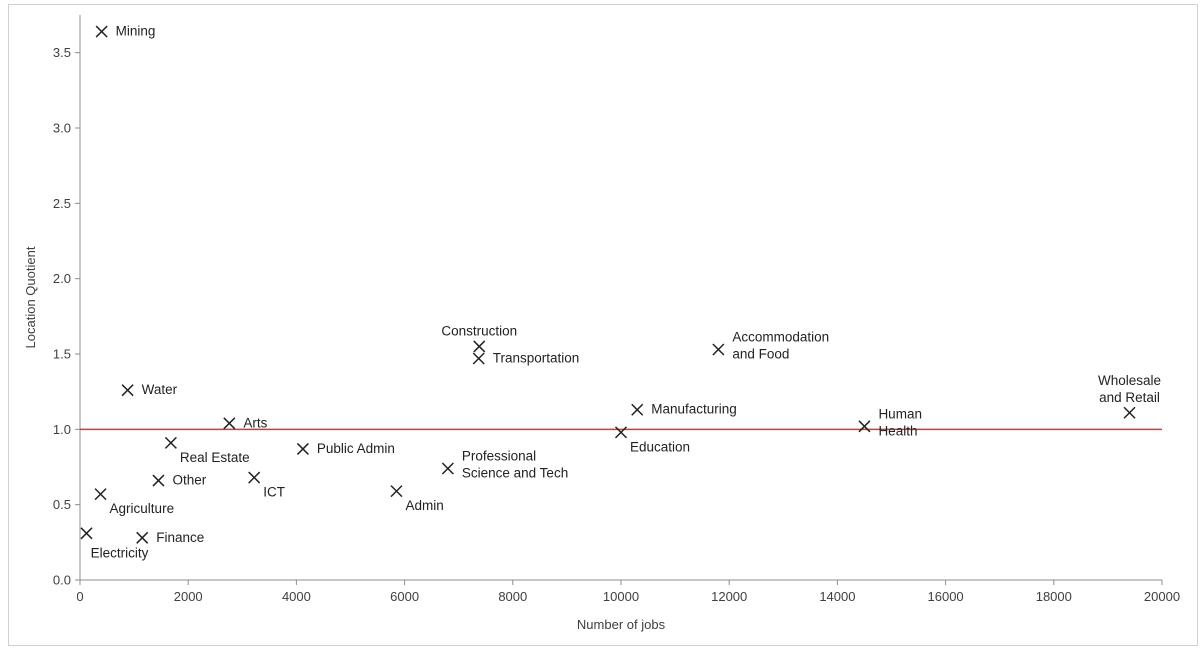 The width and height of the screenshot is (1202, 649). Describe the element at coordinates (780, 336) in the screenshot. I see `point-label: Accommodation` at that location.